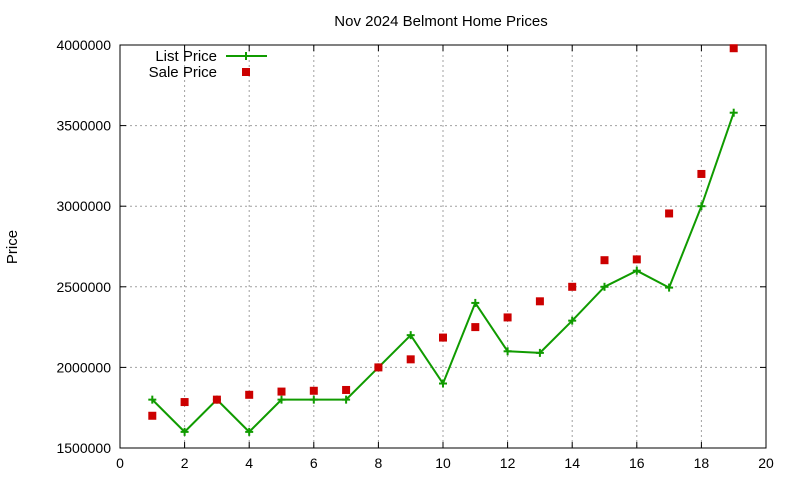 This screenshot has width=800, height=480. What do you see at coordinates (83, 287) in the screenshot?
I see `y-tick-label: 2500000` at bounding box center [83, 287].